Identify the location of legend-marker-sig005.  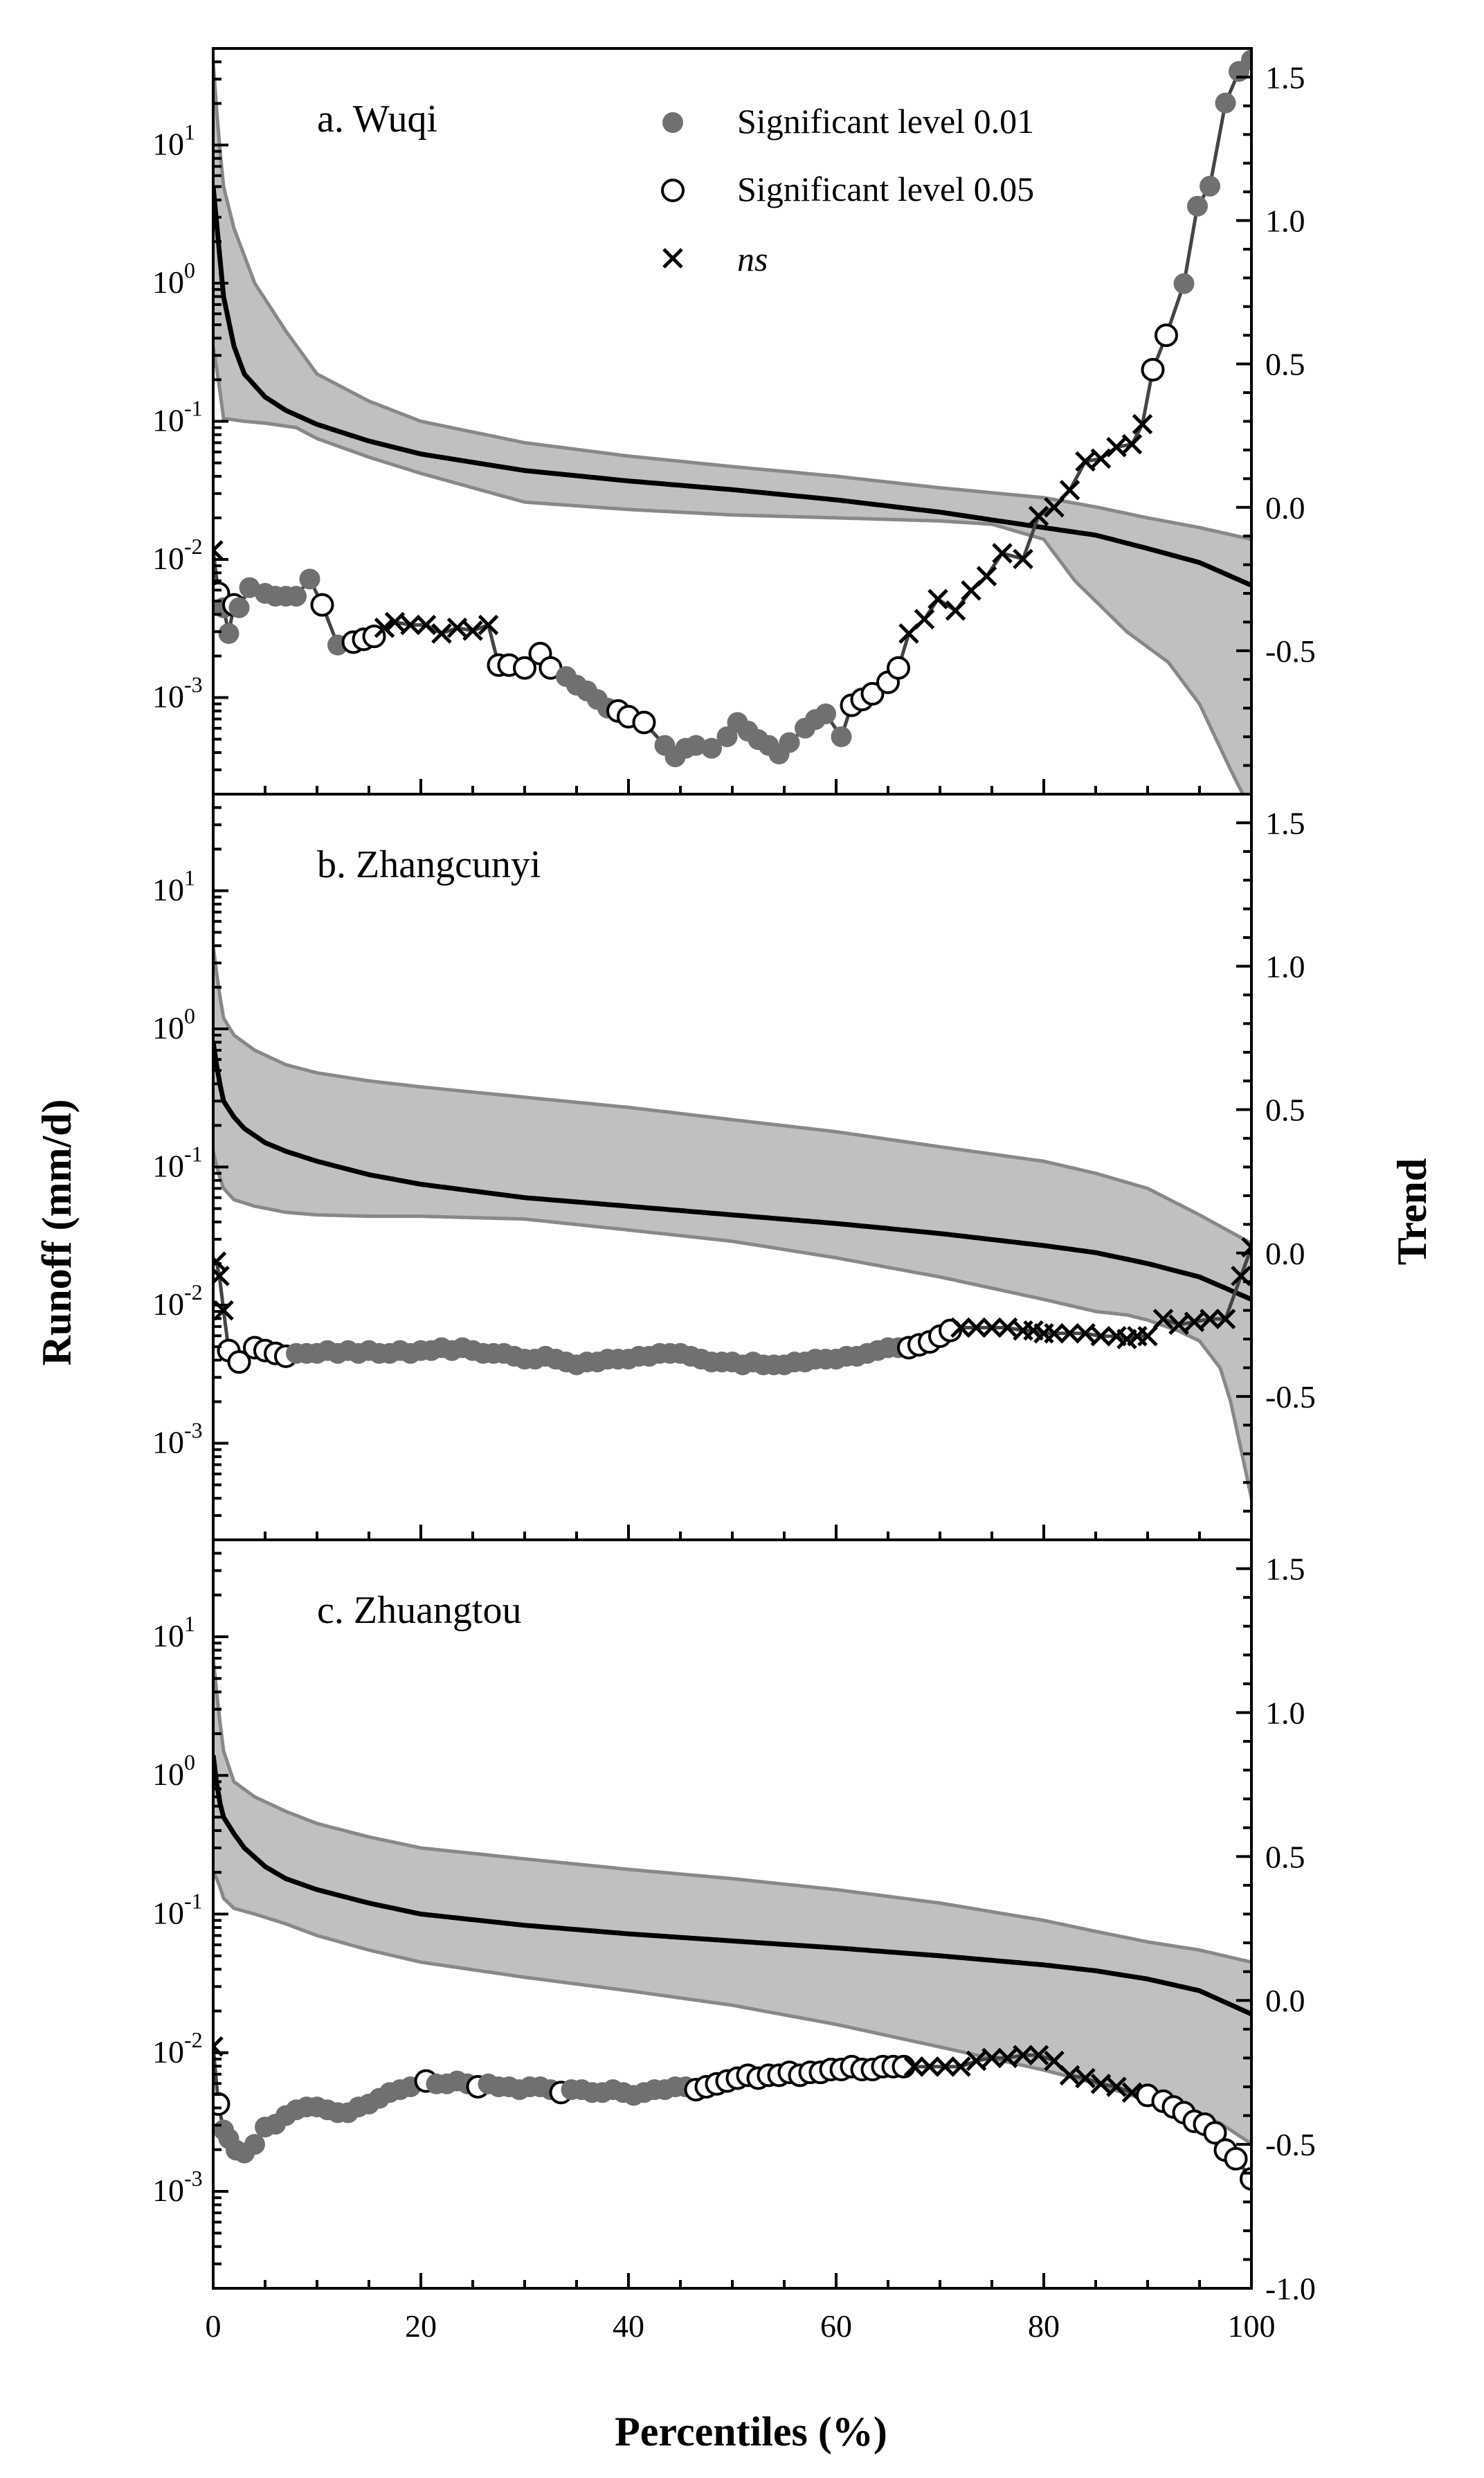
(673, 191).